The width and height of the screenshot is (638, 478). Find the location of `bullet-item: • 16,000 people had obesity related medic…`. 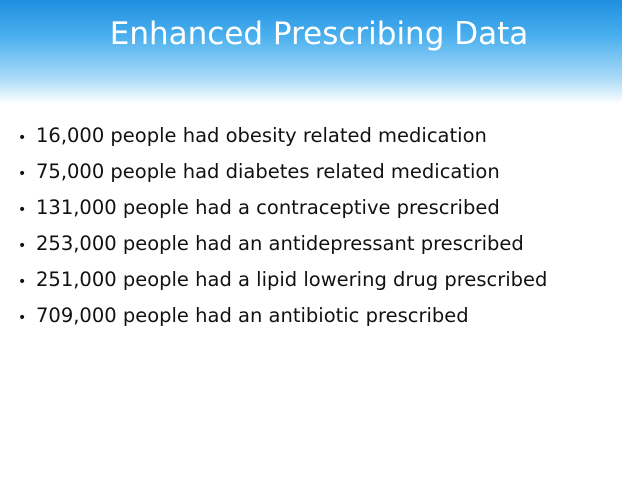

bullet-item: • 16,000 people had obesity related medic… is located at coordinates (282, 136).